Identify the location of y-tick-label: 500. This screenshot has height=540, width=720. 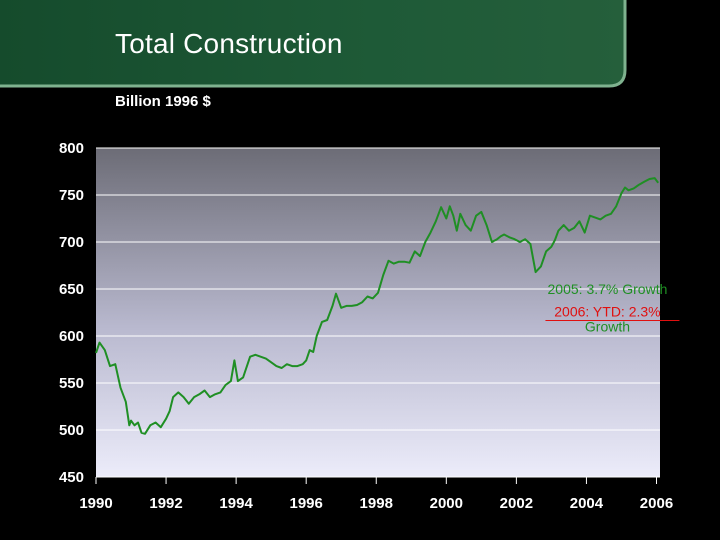
(71, 430).